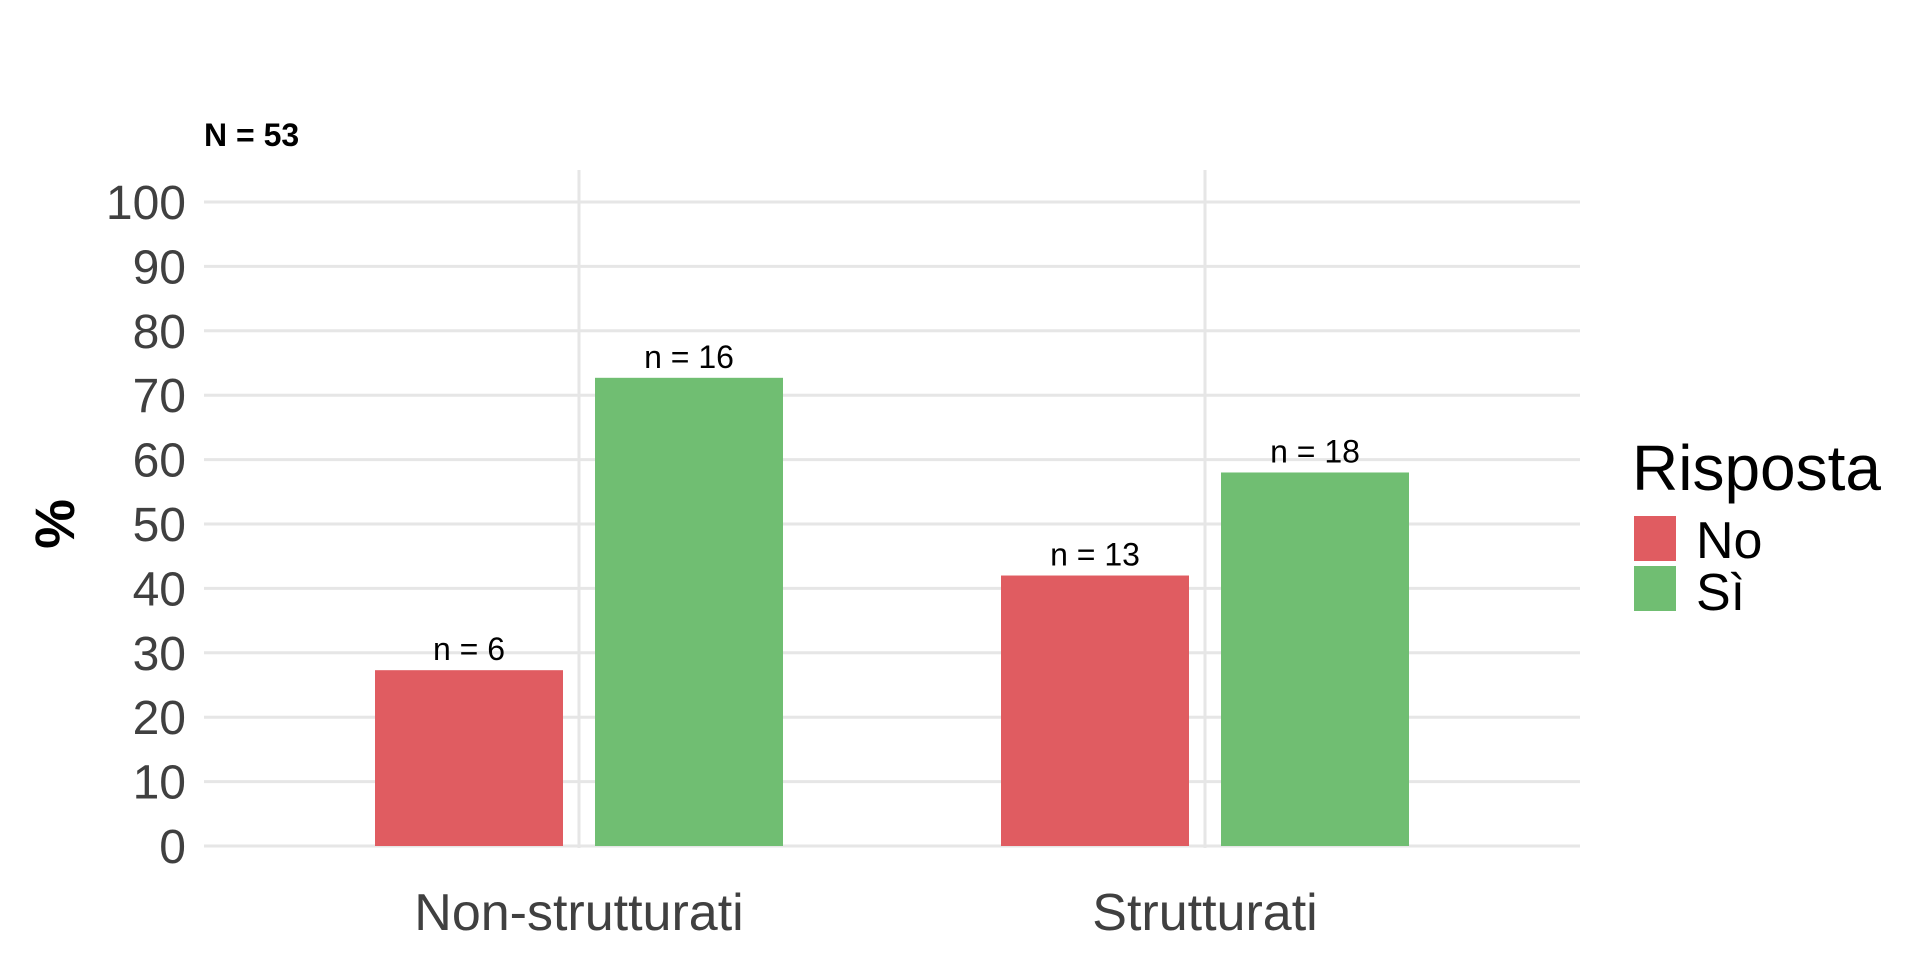 The width and height of the screenshot is (1920, 960). Describe the element at coordinates (1756, 468) in the screenshot. I see `legend-title: Risposta` at that location.